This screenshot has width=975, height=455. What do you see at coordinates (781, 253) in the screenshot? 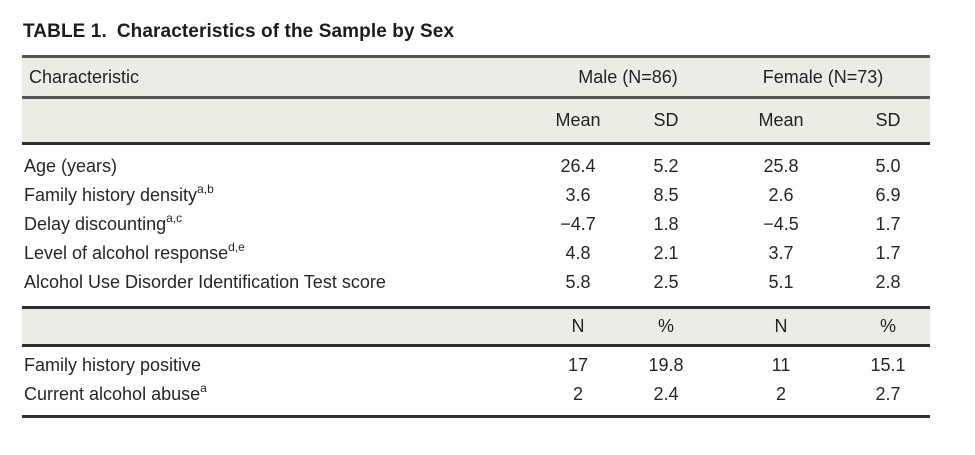
I see `cell-value: 3.7` at bounding box center [781, 253].